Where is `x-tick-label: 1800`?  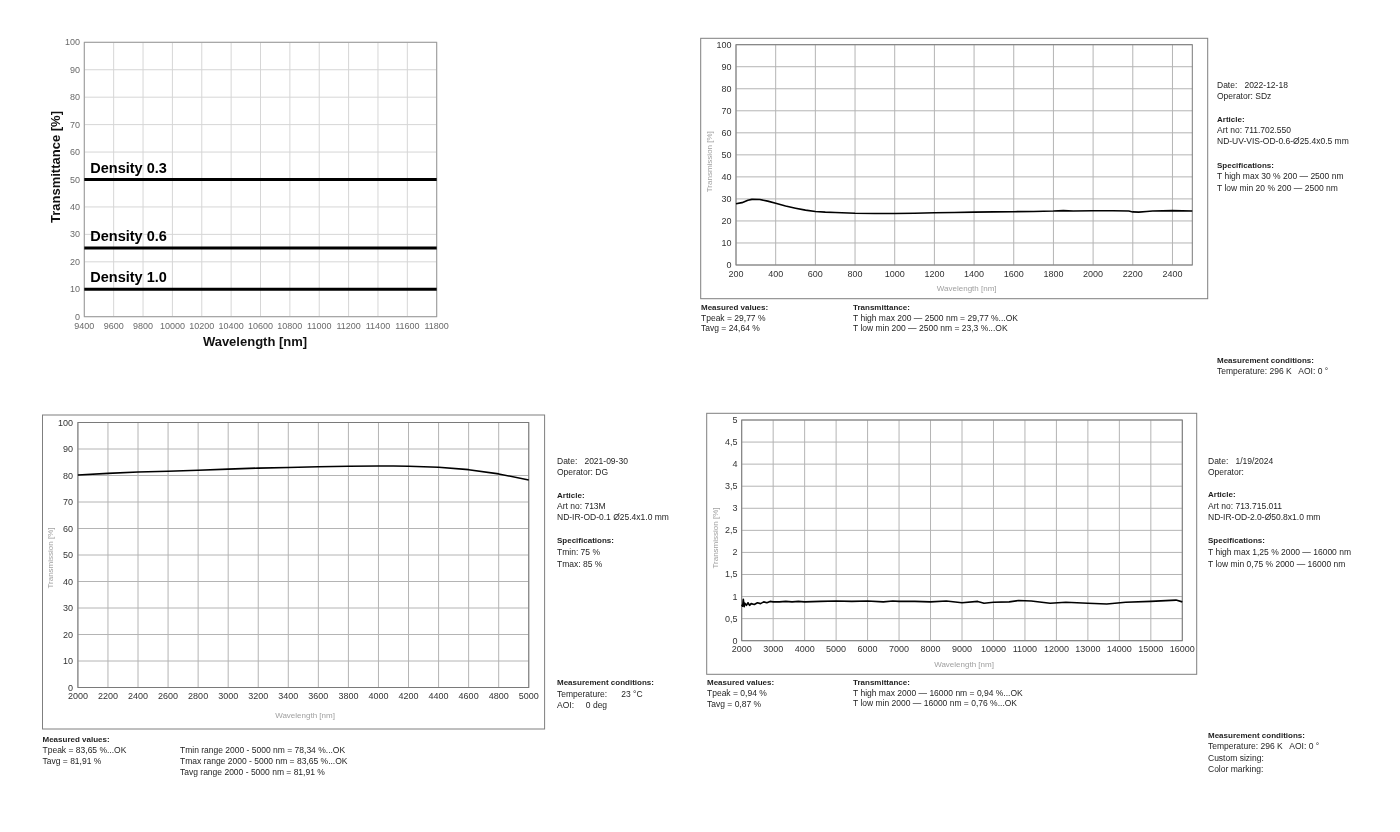
x-tick-label: 1800 is located at coordinates (1053, 273).